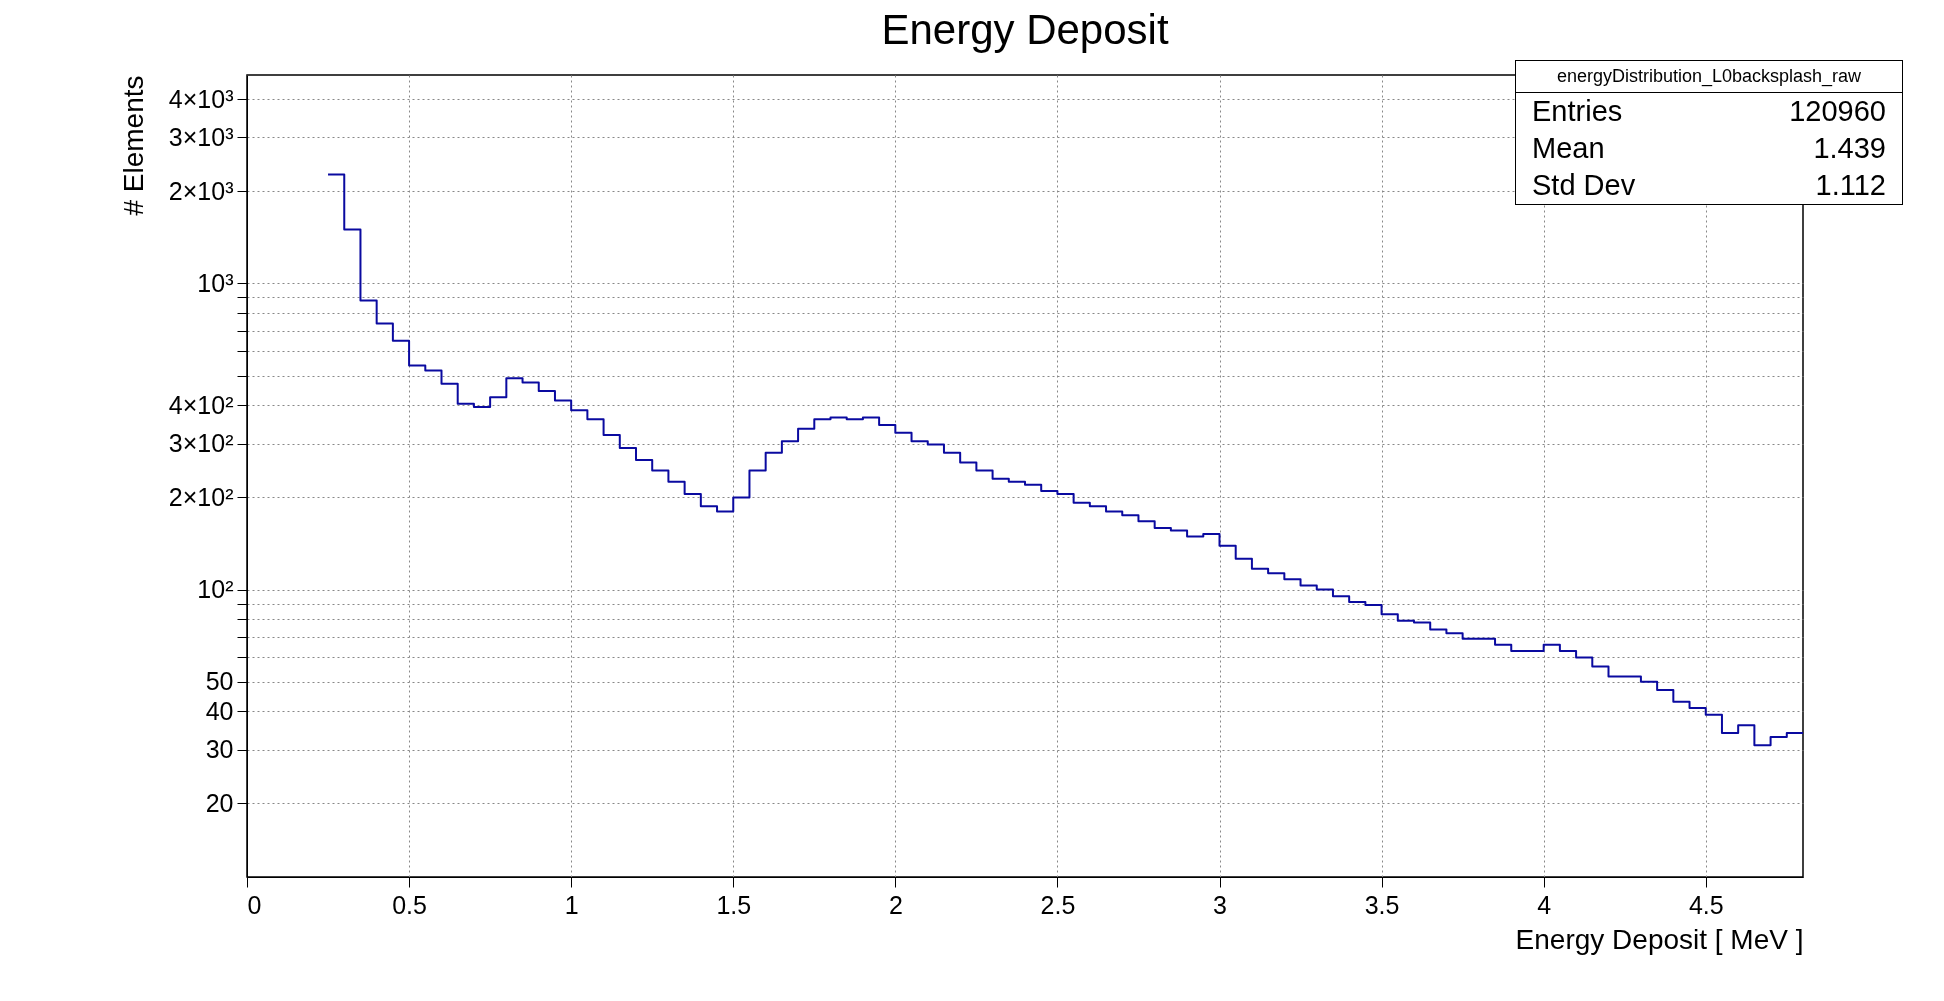 This screenshot has width=1944, height=1001. Describe the element at coordinates (201, 98) in the screenshot. I see `y-tick-label: 4×10³` at that location.